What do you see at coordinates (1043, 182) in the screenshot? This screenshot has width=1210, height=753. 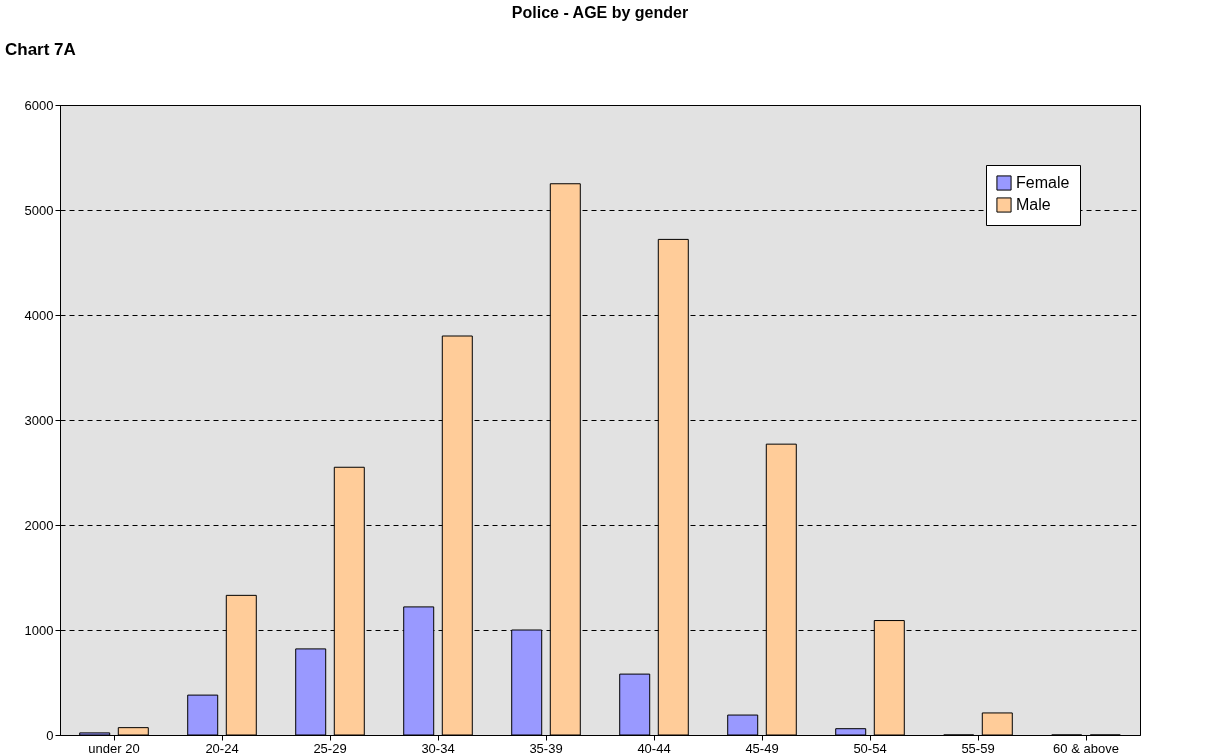 I see `legend-label: Female` at bounding box center [1043, 182].